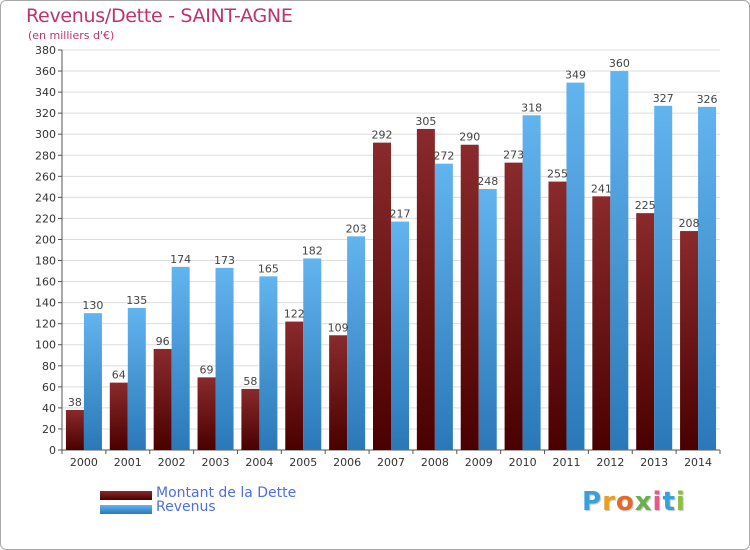 The image size is (750, 550). I want to click on data-label-dette: 292, so click(382, 135).